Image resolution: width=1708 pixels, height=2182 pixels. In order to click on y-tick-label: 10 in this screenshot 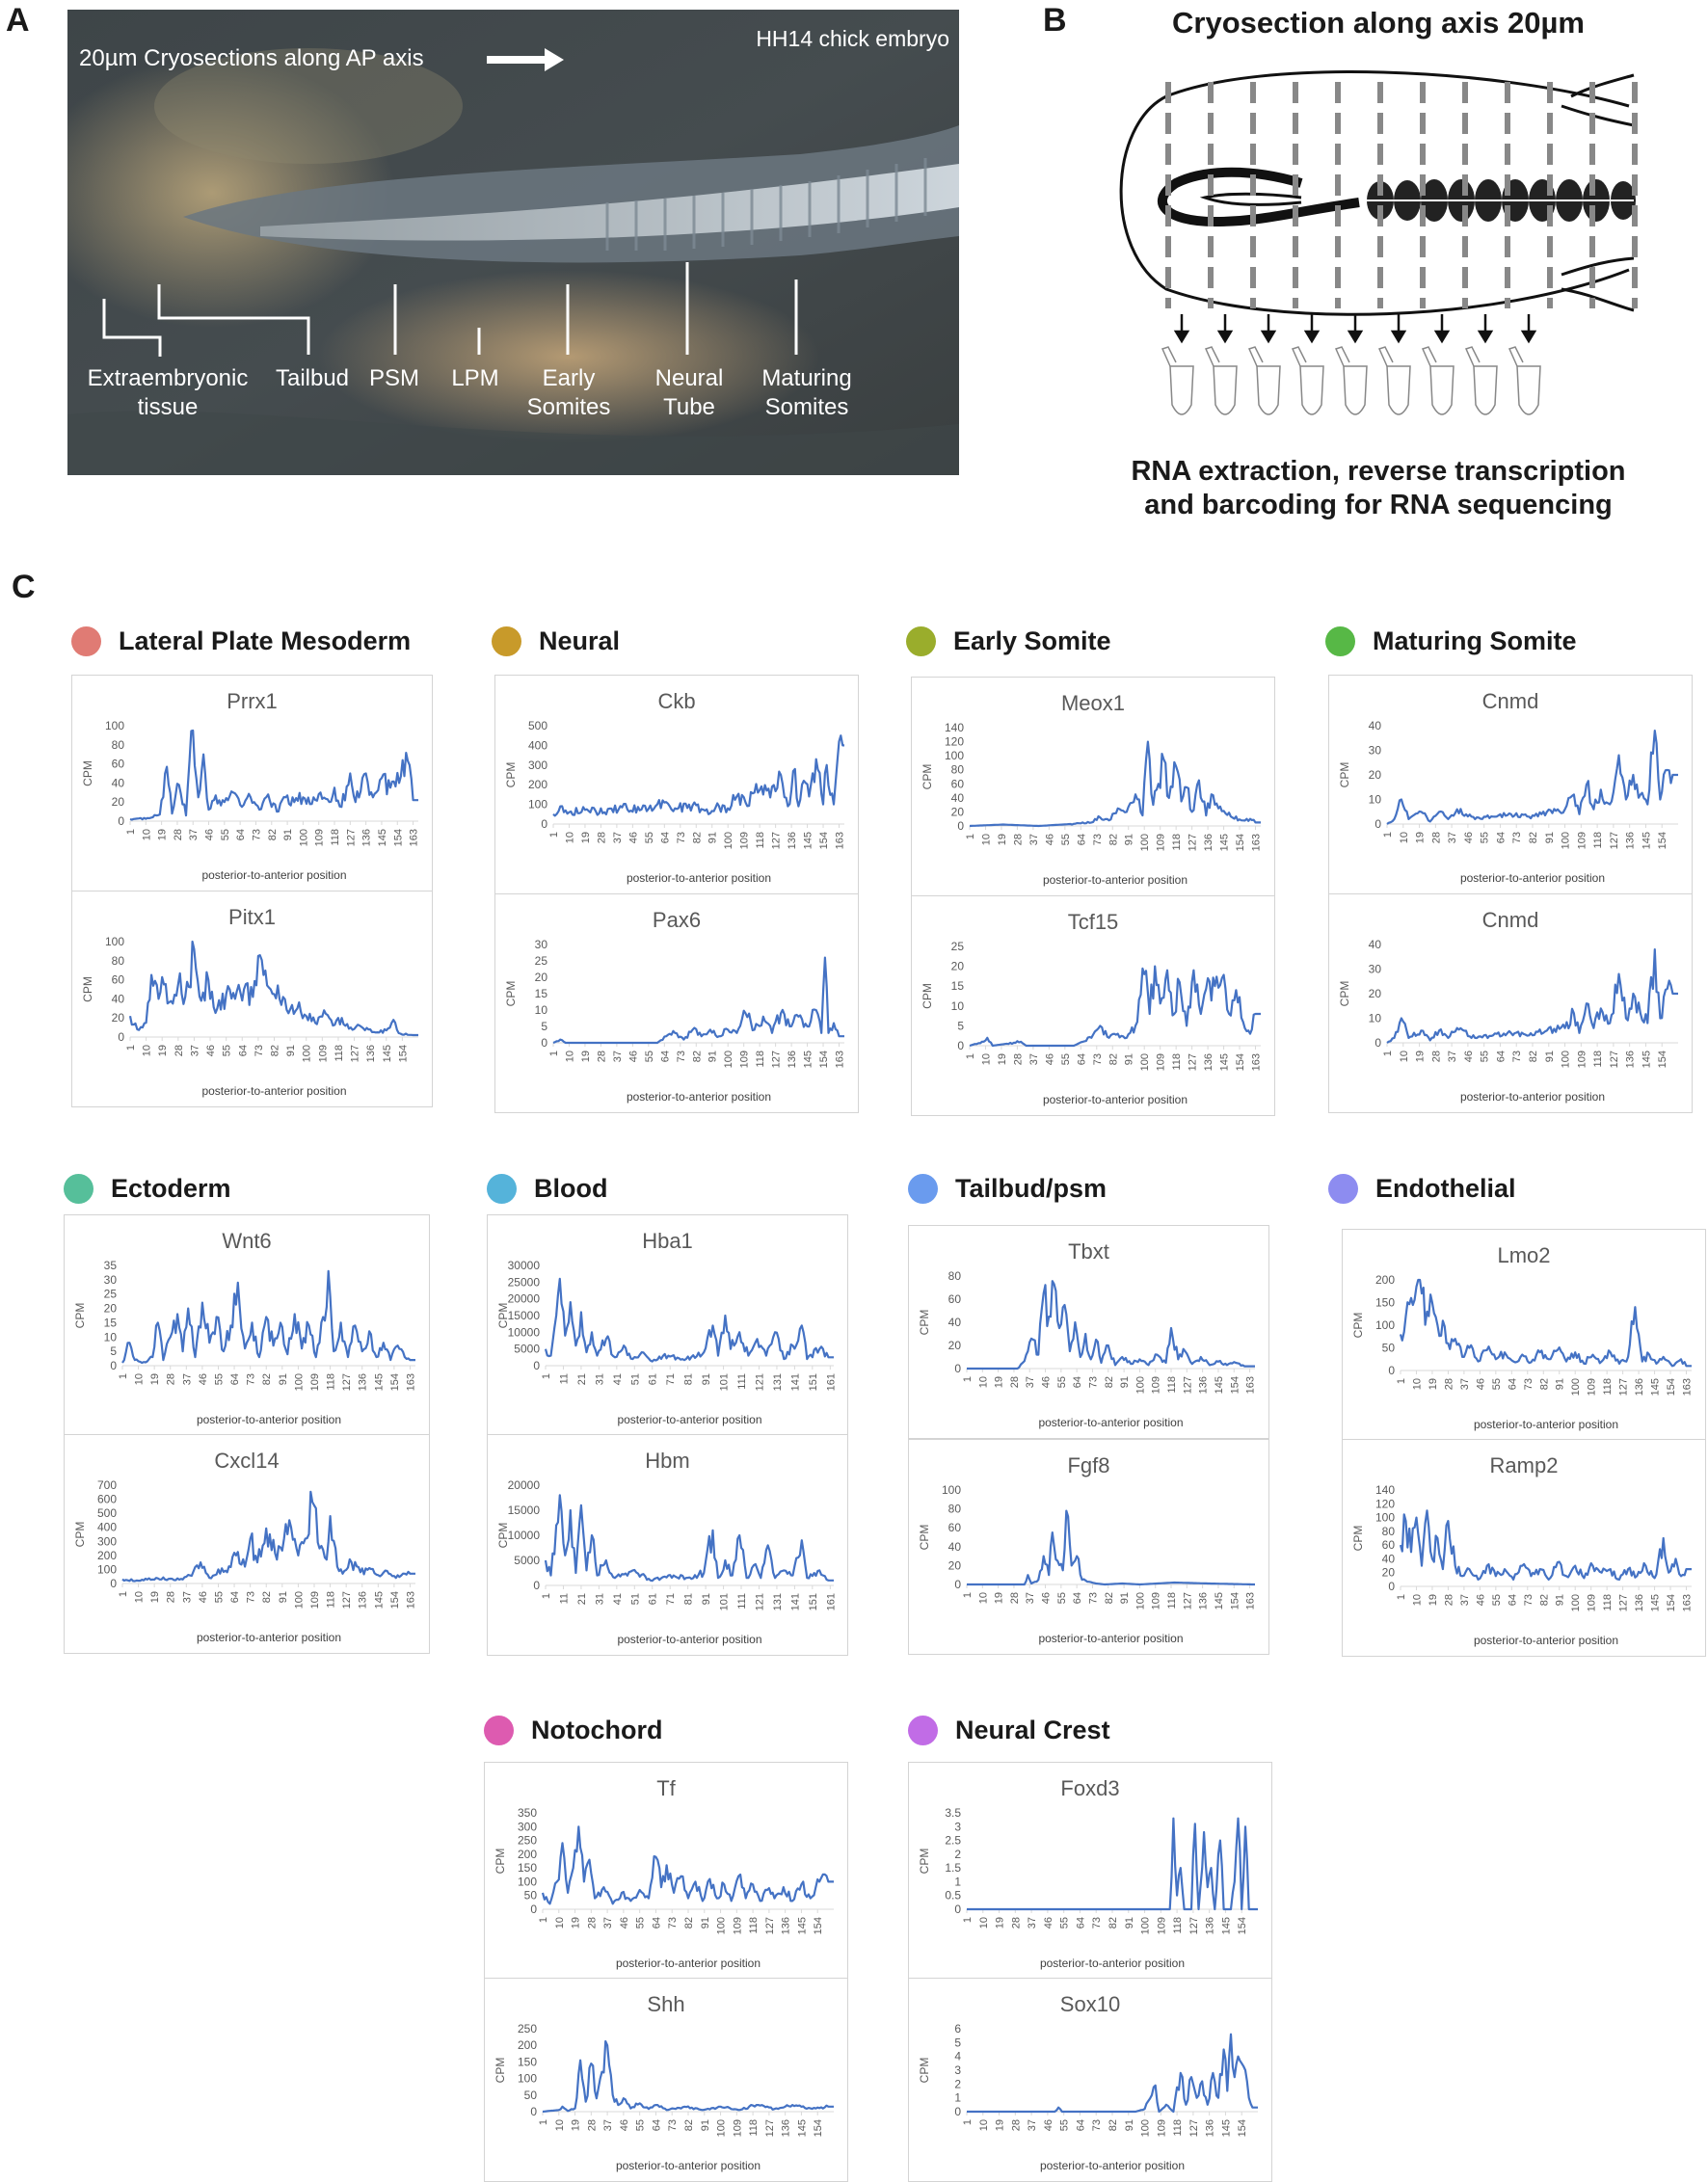, I will do `click(541, 1010)`.